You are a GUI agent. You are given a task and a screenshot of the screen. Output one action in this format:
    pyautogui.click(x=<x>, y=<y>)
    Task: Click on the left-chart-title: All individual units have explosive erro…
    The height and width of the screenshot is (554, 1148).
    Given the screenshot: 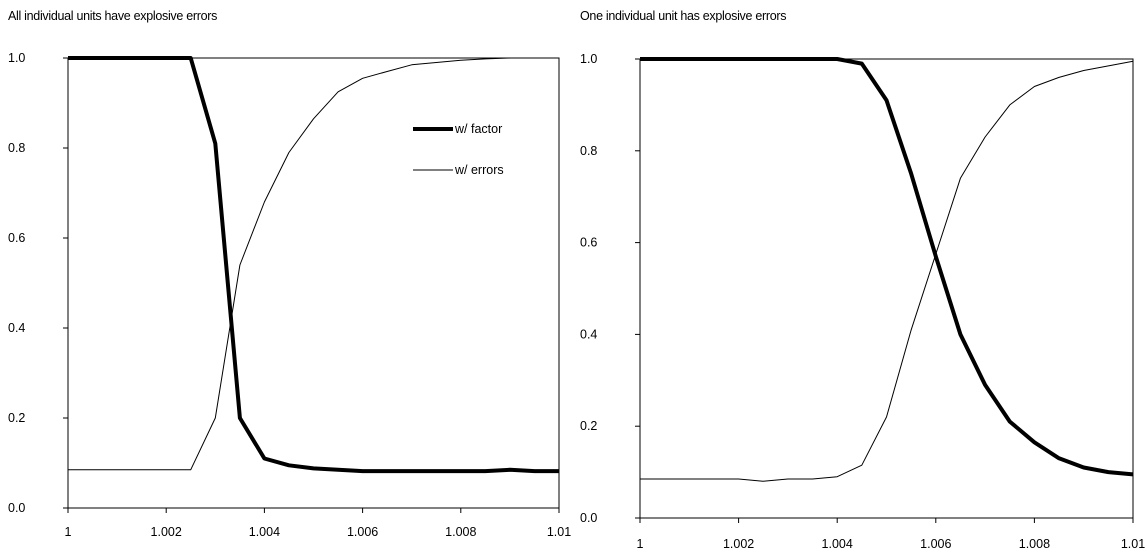 What is the action you would take?
    pyautogui.click(x=113, y=16)
    